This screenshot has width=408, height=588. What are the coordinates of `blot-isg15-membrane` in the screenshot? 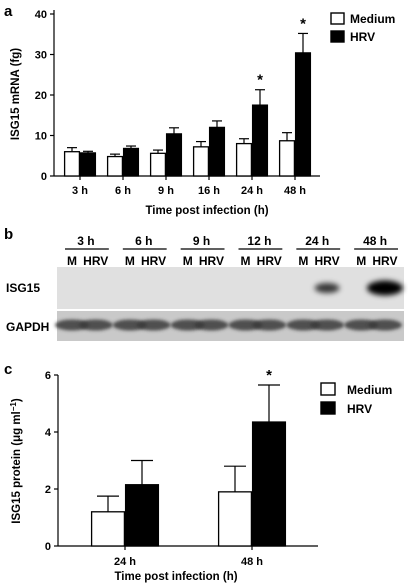 It's located at (230, 288).